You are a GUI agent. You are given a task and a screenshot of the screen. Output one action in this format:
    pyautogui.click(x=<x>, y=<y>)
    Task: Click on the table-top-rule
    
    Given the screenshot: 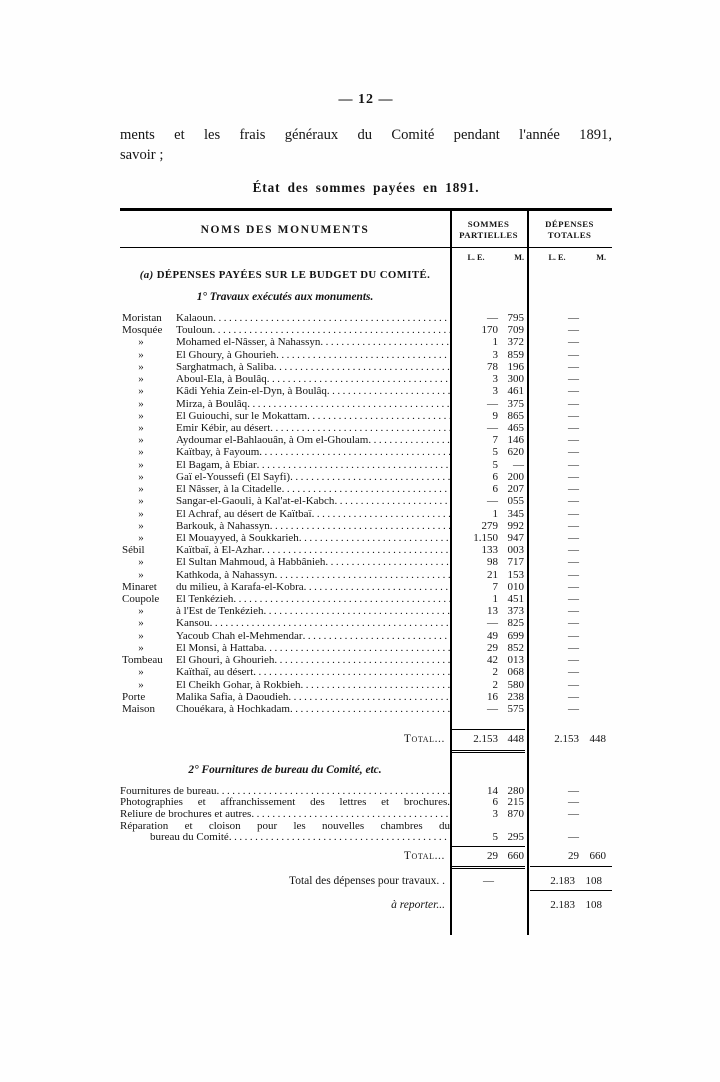 What is the action you would take?
    pyautogui.click(x=366, y=209)
    